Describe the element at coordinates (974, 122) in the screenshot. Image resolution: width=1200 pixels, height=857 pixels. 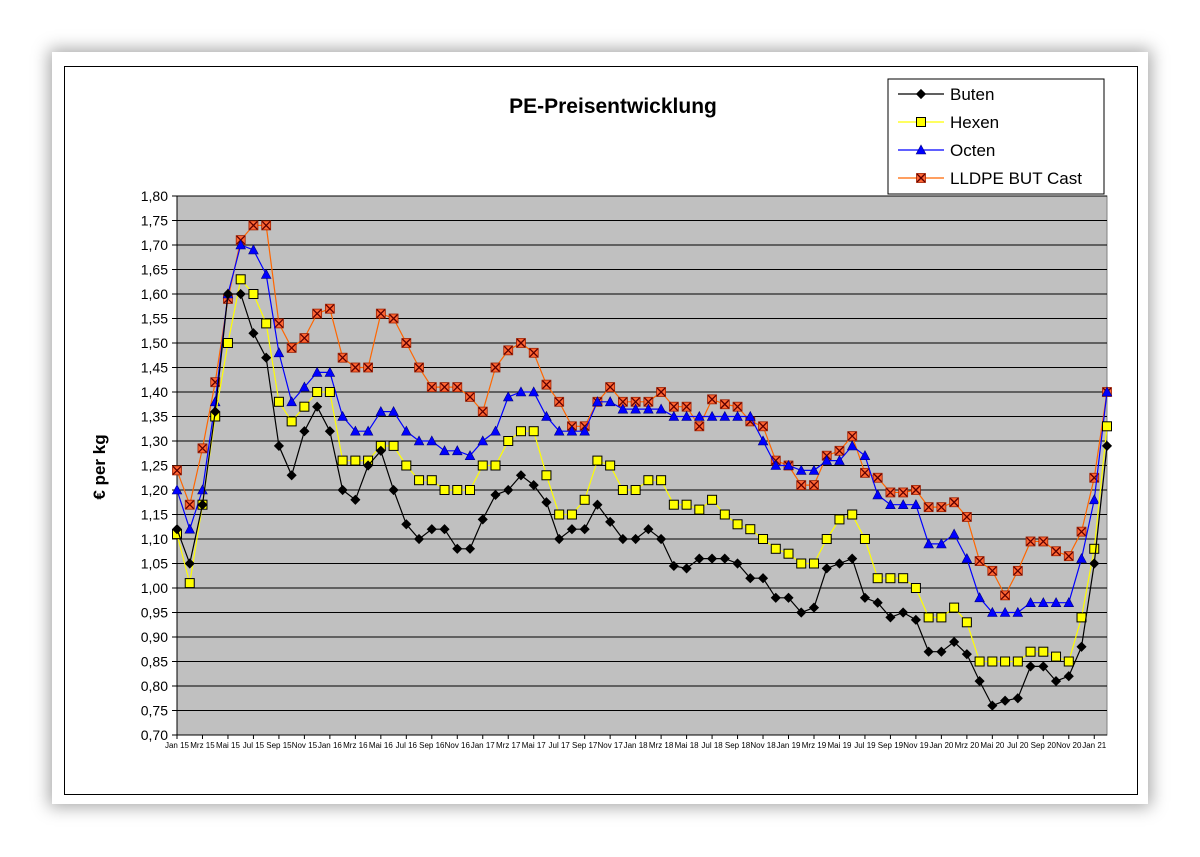
I see `legend-label-hexen: Hexen` at that location.